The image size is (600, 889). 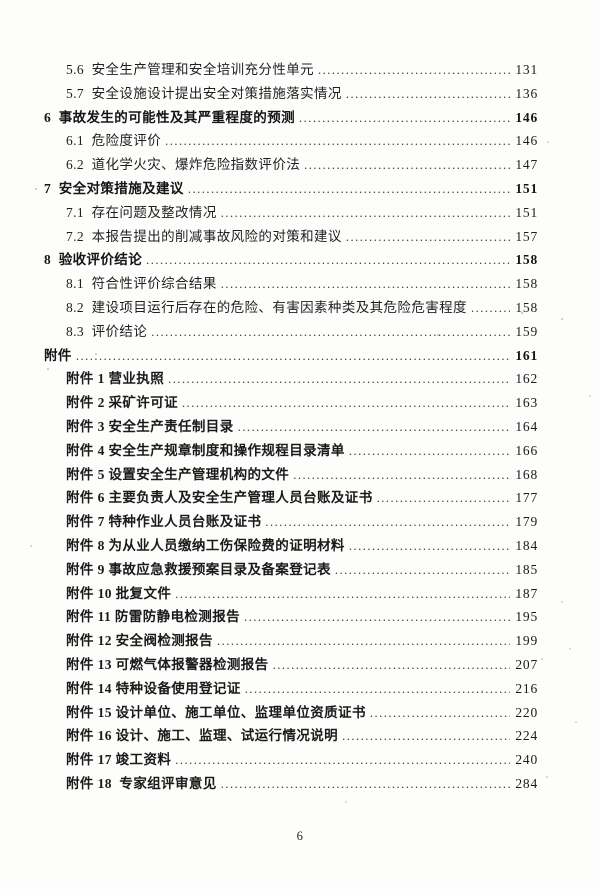 I want to click on toc-entry: 附件 15 设计单位、施工单位、监理单位资质证书 220, so click(x=291, y=713).